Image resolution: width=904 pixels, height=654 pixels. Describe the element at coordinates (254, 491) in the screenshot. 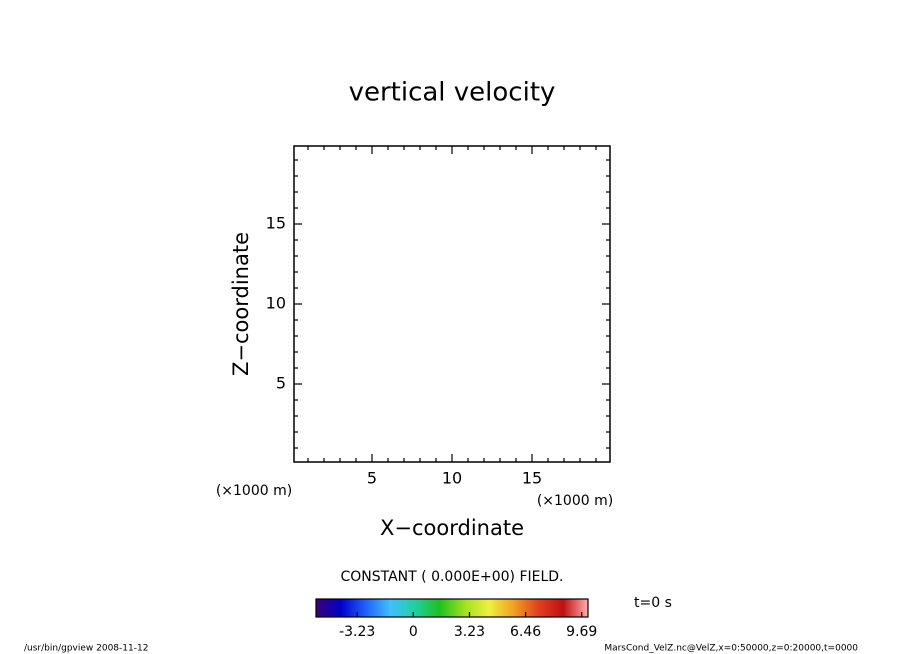

I see `y-unit: (×1000 m)` at that location.